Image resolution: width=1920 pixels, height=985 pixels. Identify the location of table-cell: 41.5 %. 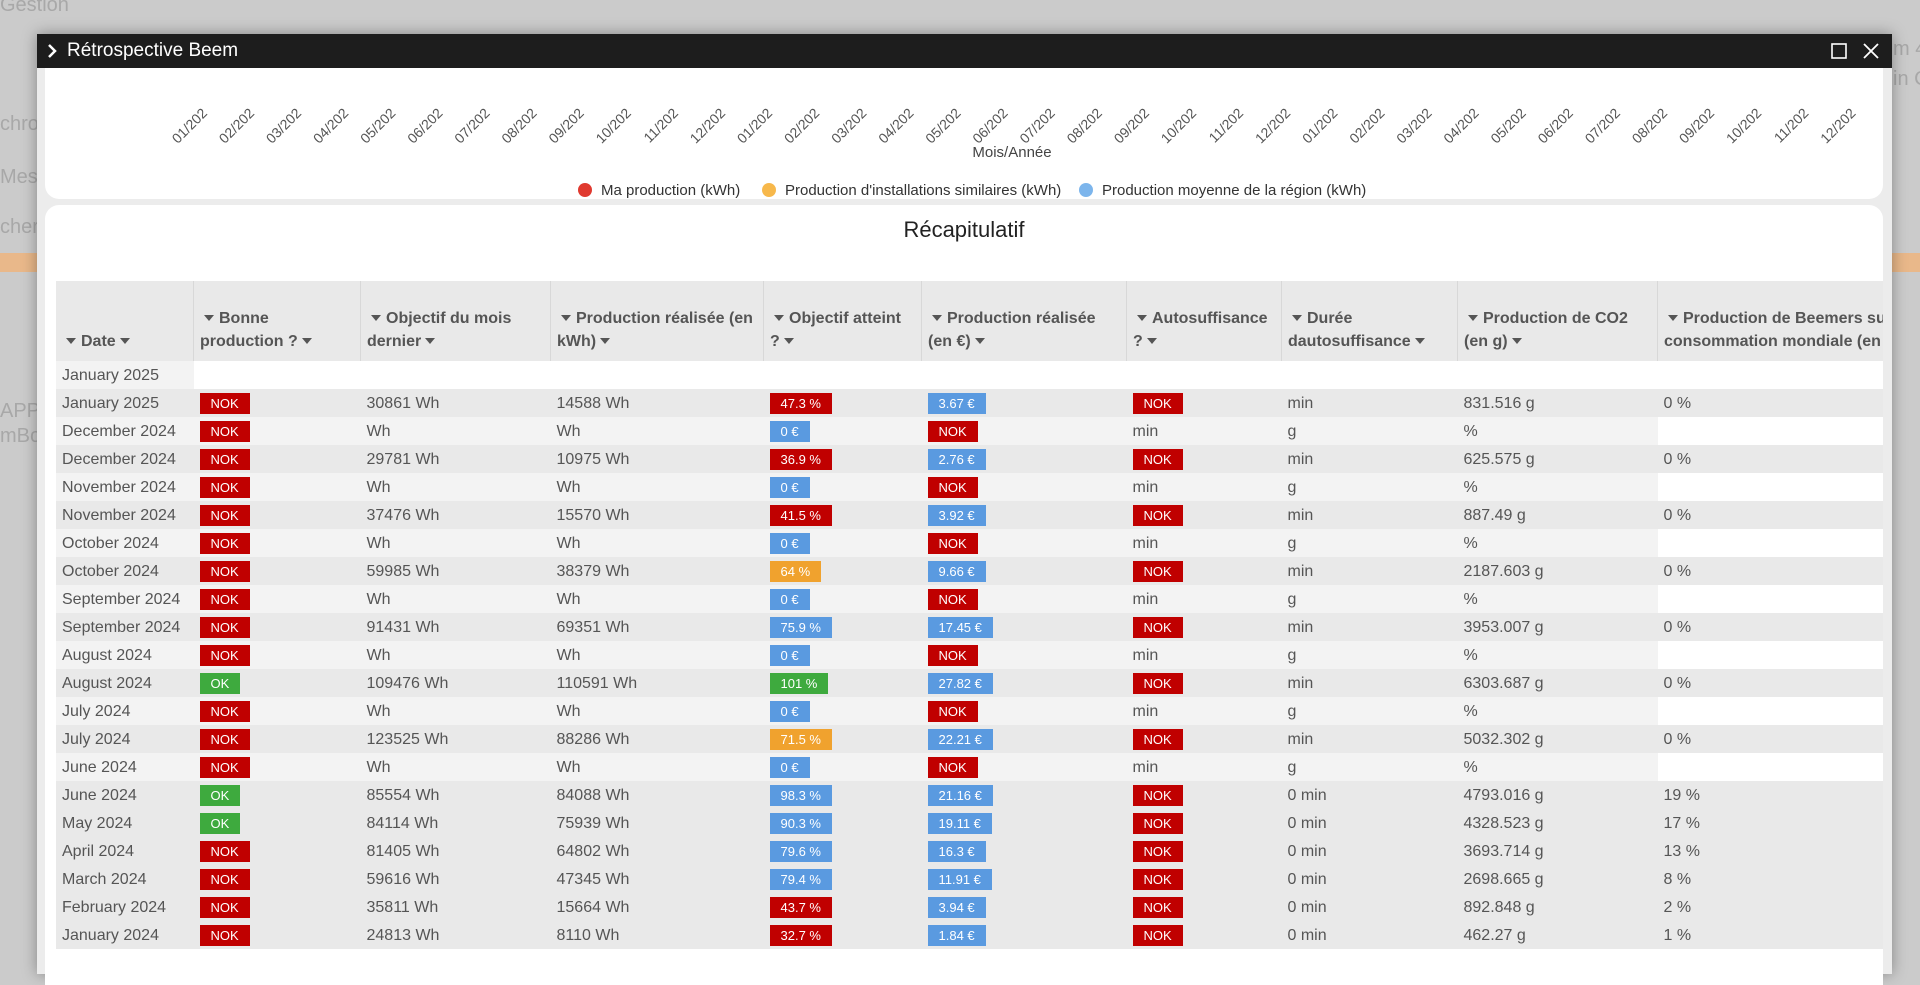
(842, 515).